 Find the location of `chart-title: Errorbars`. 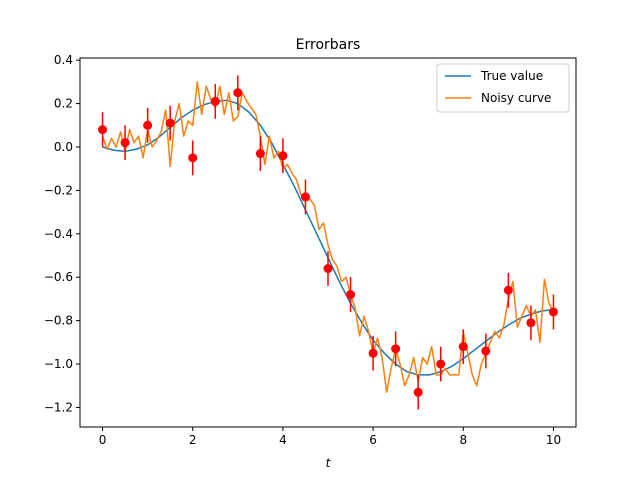

chart-title: Errorbars is located at coordinates (328, 45).